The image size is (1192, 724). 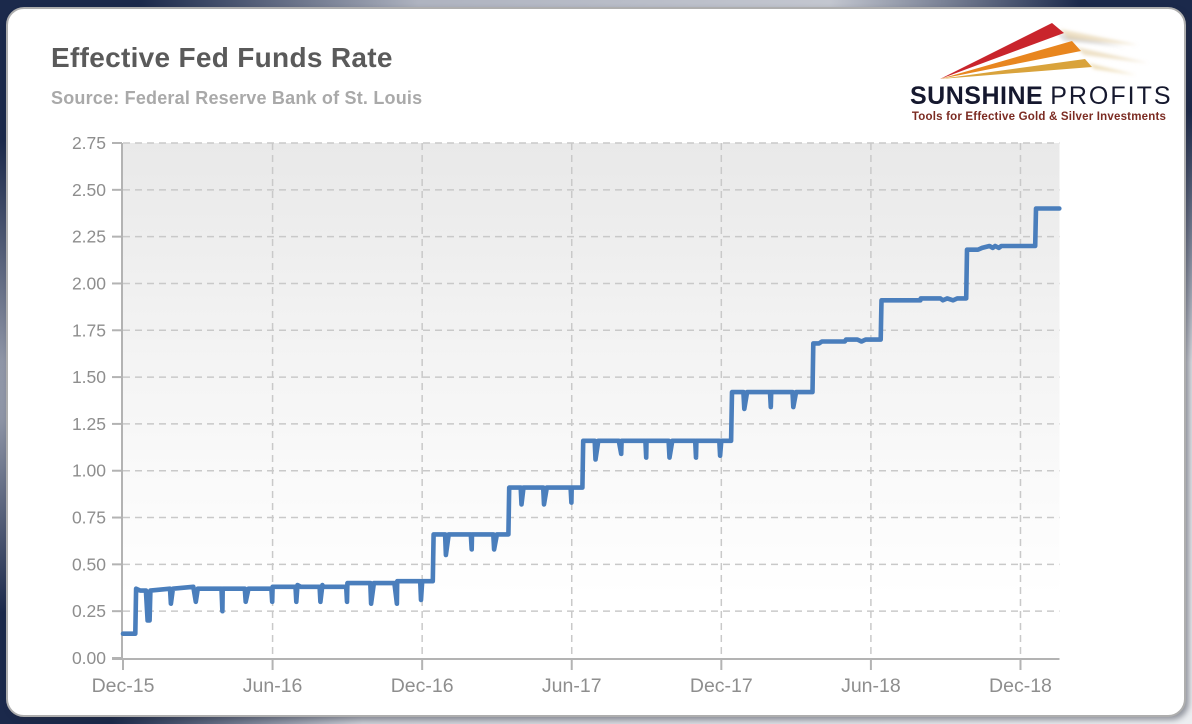 I want to click on page-title: Effective Fed Funds Rate, so click(x=222, y=57).